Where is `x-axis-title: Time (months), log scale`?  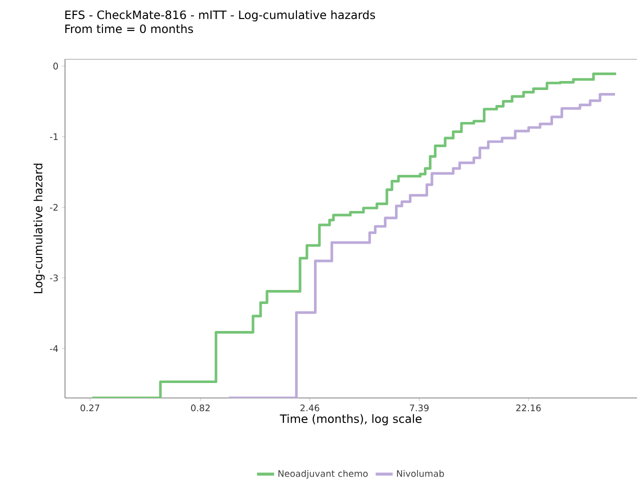
x-axis-title: Time (months), log scale is located at coordinates (351, 420).